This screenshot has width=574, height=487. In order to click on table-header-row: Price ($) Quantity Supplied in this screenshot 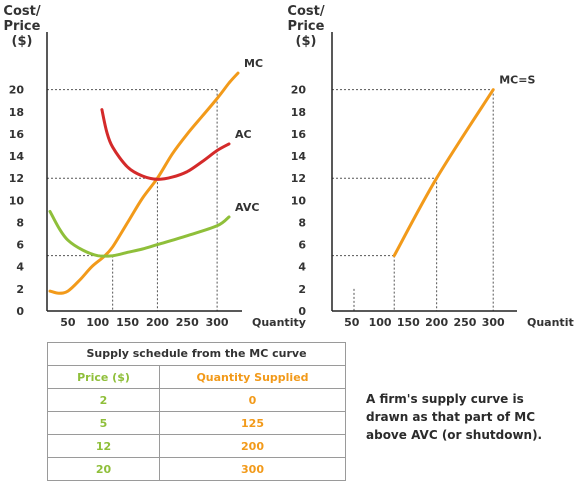, I will do `click(196, 377)`.